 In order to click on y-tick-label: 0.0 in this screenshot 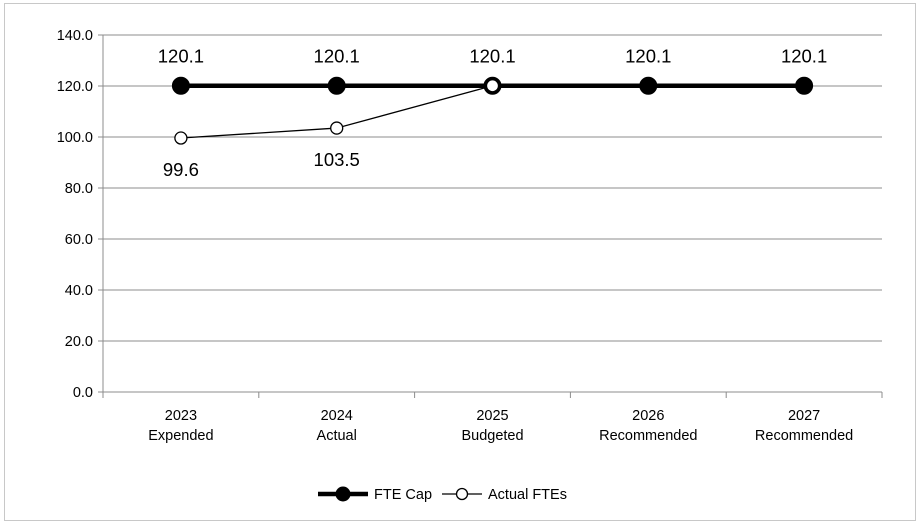, I will do `click(83, 393)`.